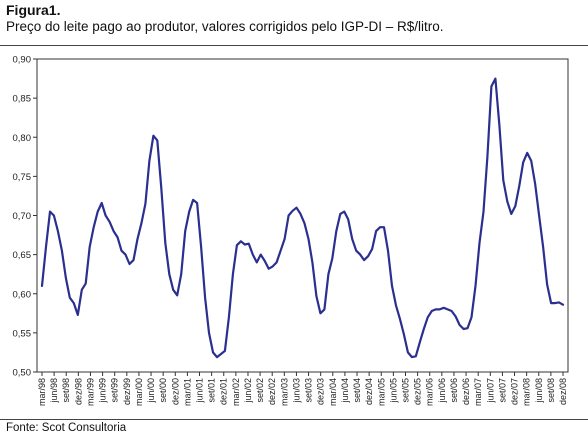  What do you see at coordinates (260, 390) in the screenshot?
I see `x-tick-label: set/02` at bounding box center [260, 390].